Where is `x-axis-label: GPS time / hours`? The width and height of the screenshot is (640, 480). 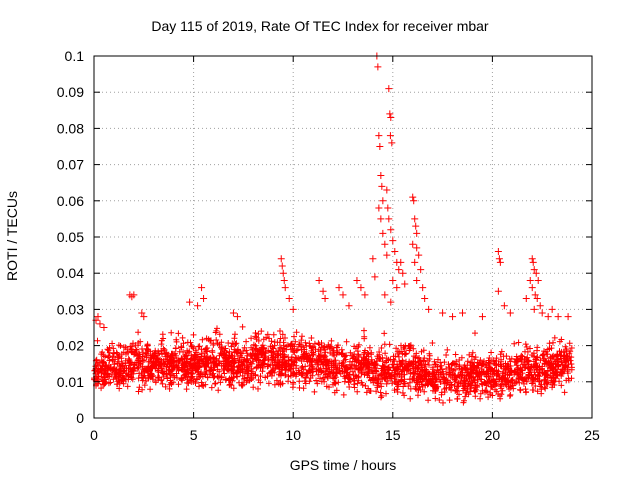
x-axis-label: GPS time / hours is located at coordinates (343, 465).